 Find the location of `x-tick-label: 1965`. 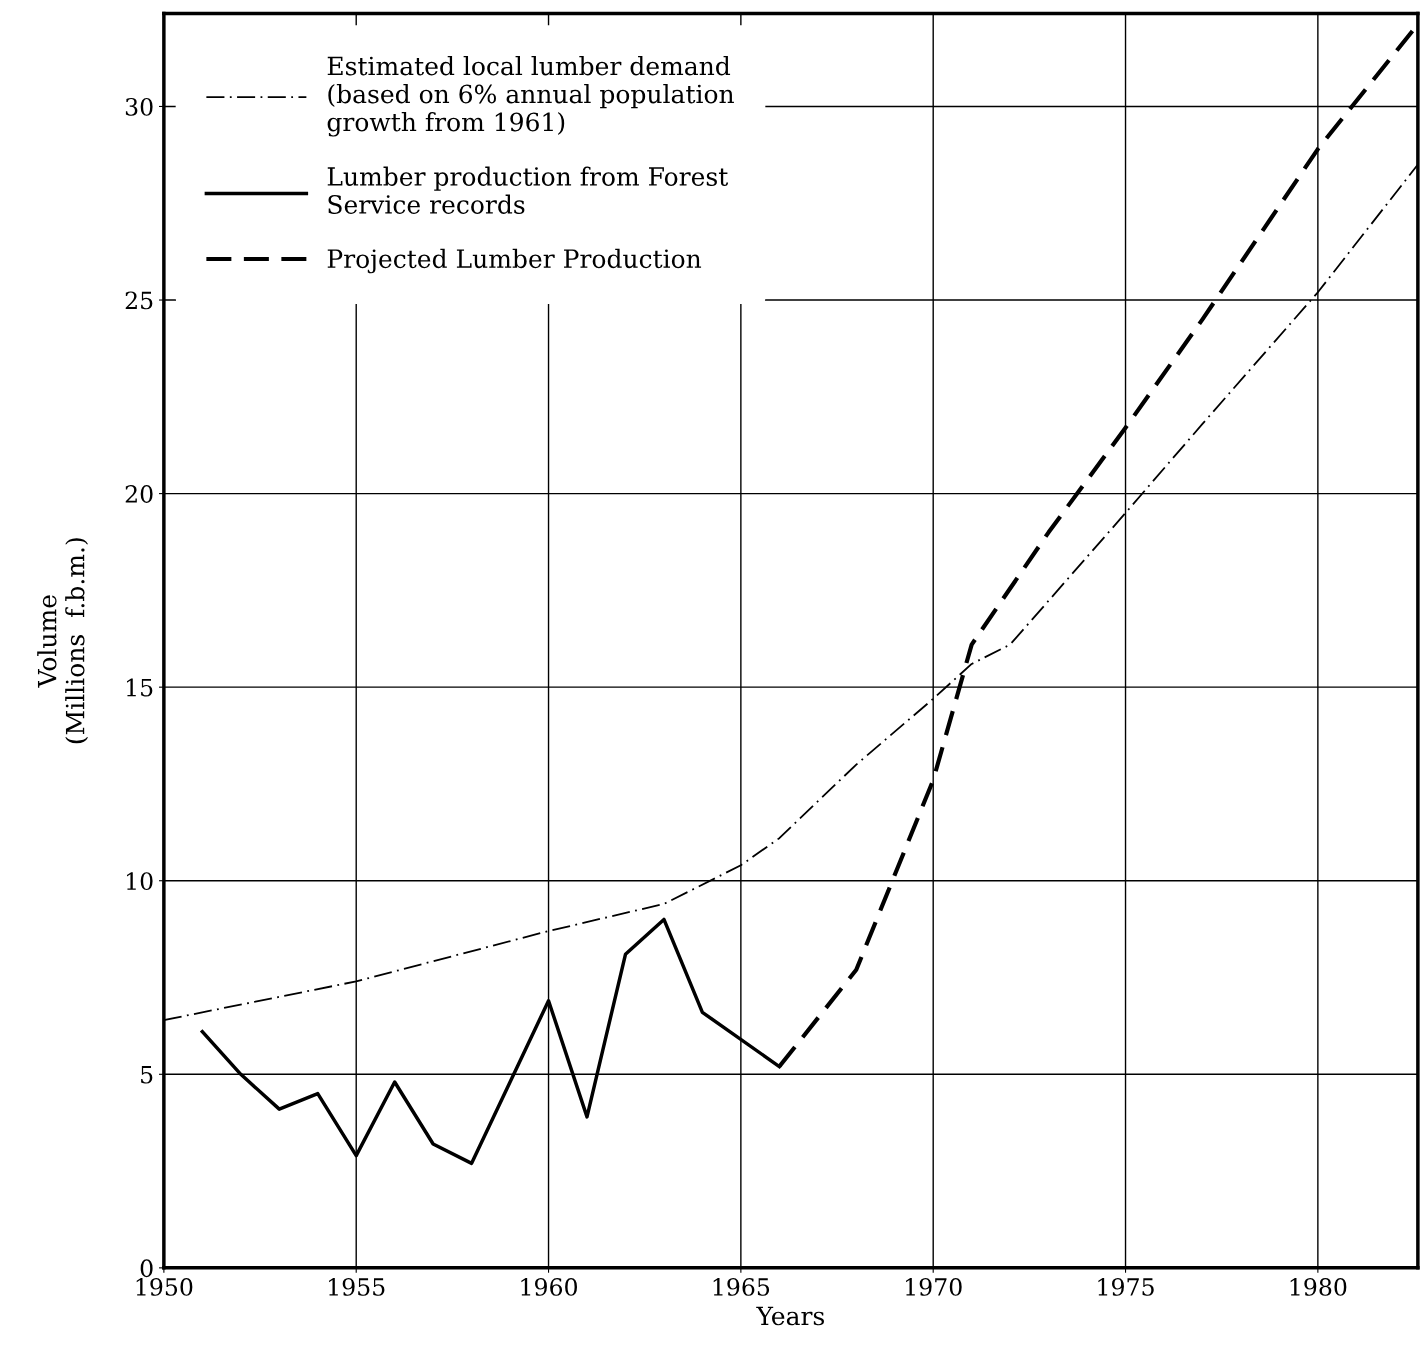

x-tick-label: 1965 is located at coordinates (741, 1287).